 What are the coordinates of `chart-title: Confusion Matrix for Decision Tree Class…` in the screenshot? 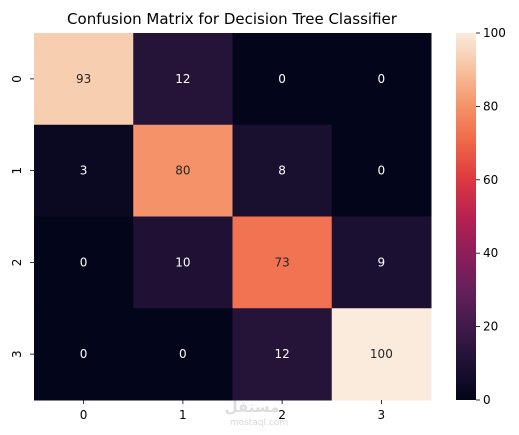 It's located at (232, 19).